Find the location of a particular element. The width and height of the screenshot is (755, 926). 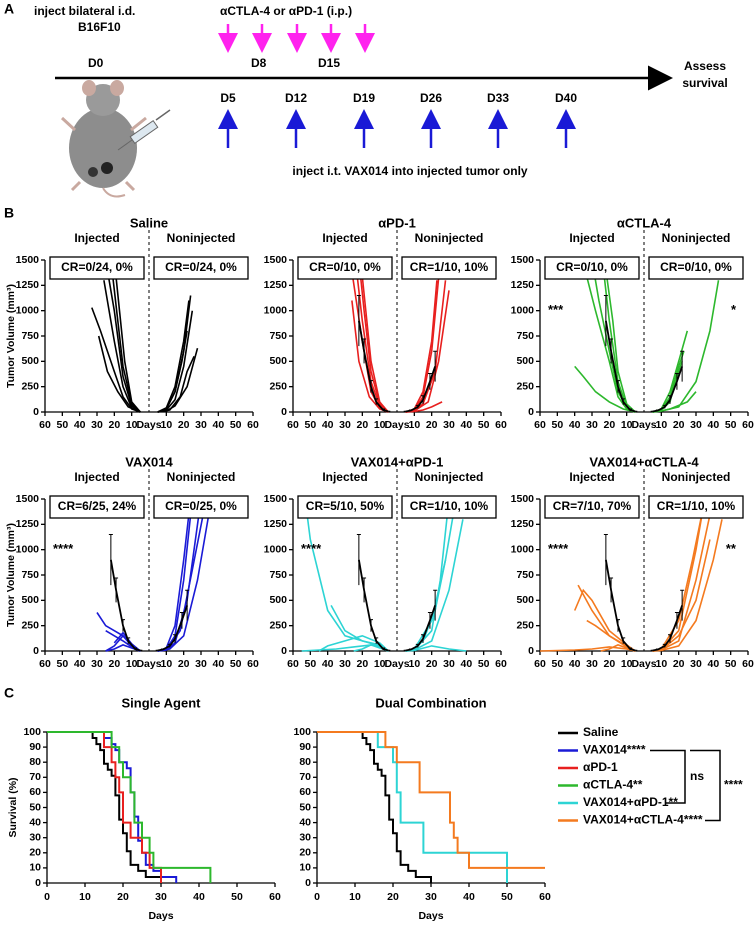

end-label: survival is located at coordinates (704, 83).